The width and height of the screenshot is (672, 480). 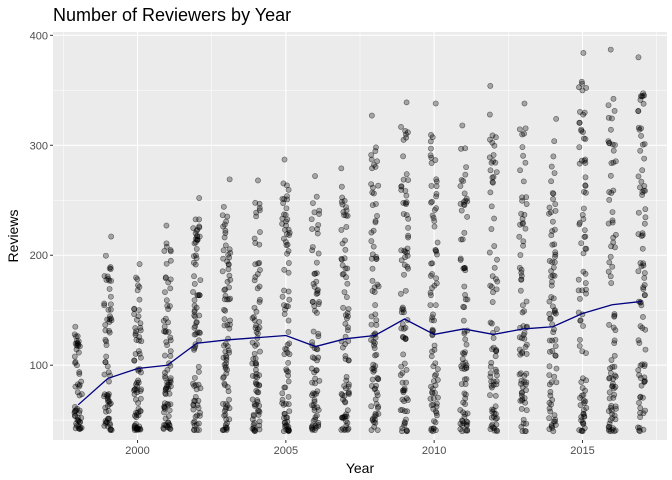 I want to click on y-axis-title: Reviews, so click(x=13, y=236).